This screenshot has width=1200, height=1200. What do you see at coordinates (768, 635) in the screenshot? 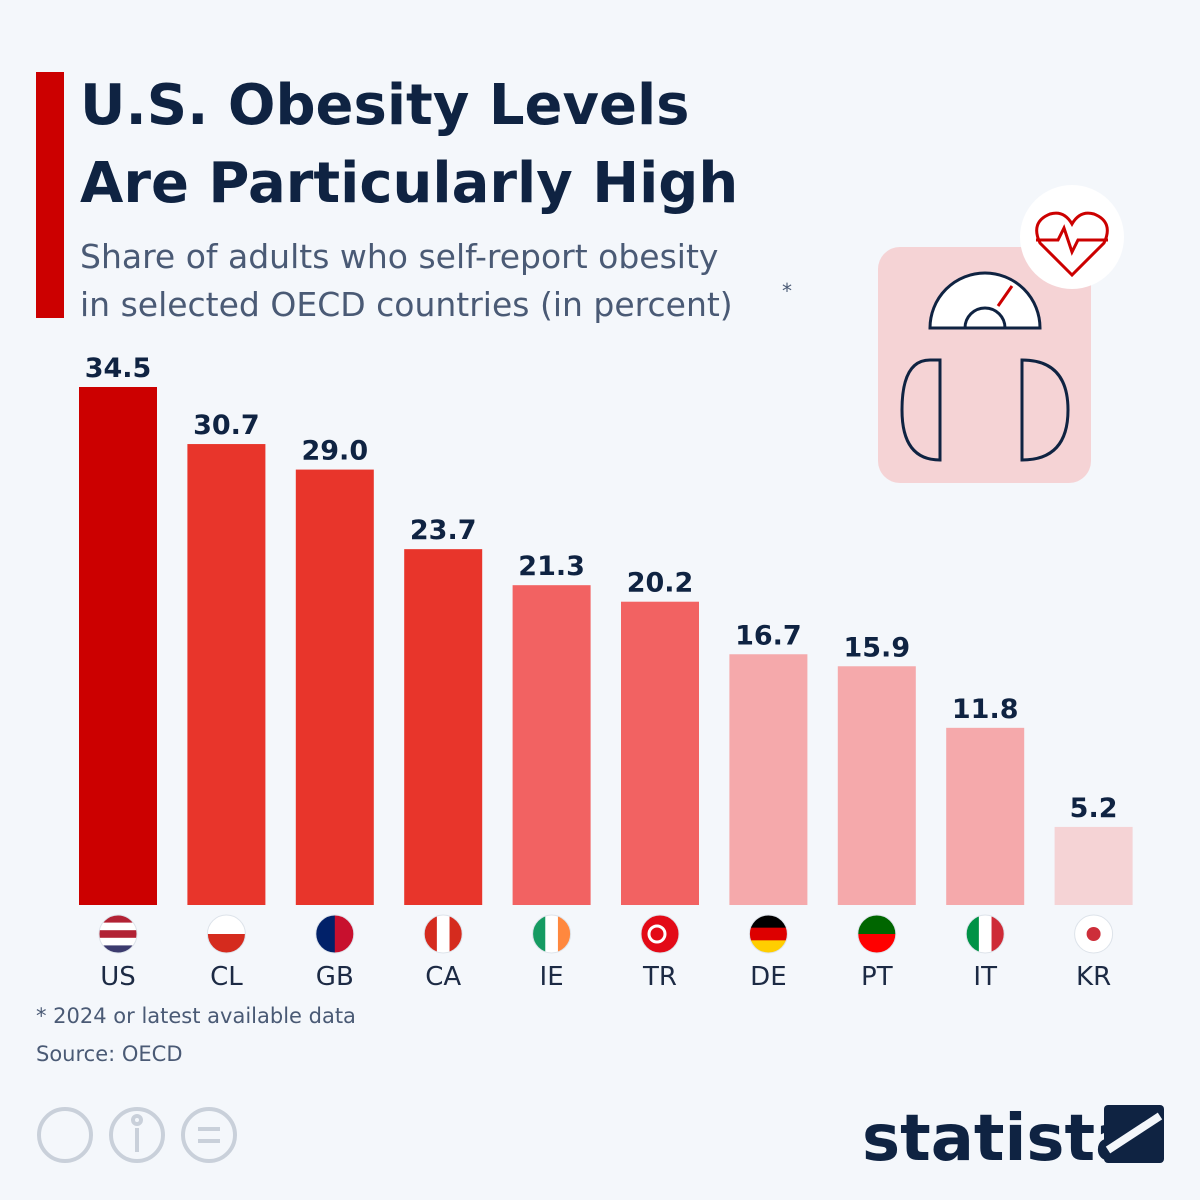
I see `value-label: 16.7` at bounding box center [768, 635].